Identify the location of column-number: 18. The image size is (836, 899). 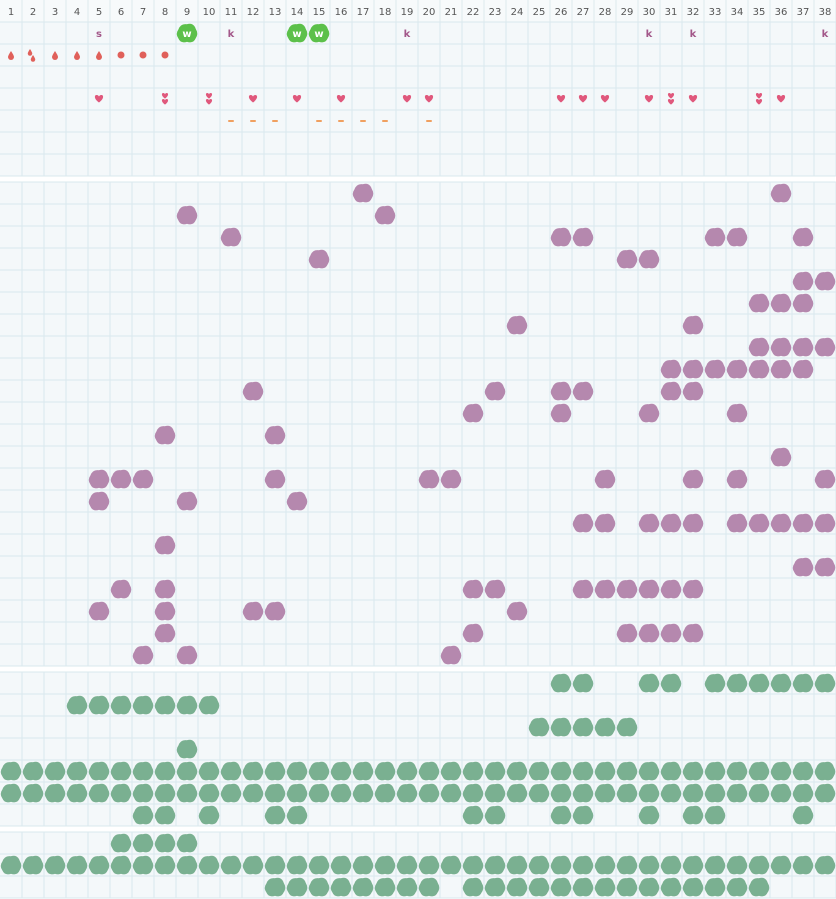
(385, 12).